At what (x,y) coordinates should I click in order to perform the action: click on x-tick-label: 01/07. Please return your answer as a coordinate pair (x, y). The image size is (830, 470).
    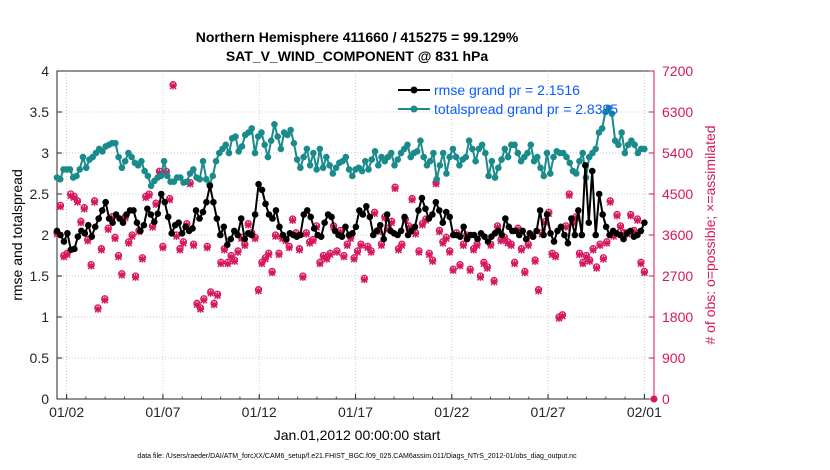
    Looking at the image, I should click on (162, 412).